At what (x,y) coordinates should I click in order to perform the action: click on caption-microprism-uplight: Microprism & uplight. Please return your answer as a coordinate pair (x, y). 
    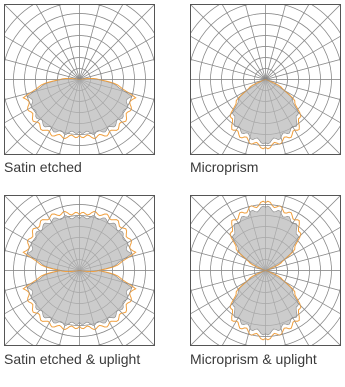
    Looking at the image, I should click on (253, 359).